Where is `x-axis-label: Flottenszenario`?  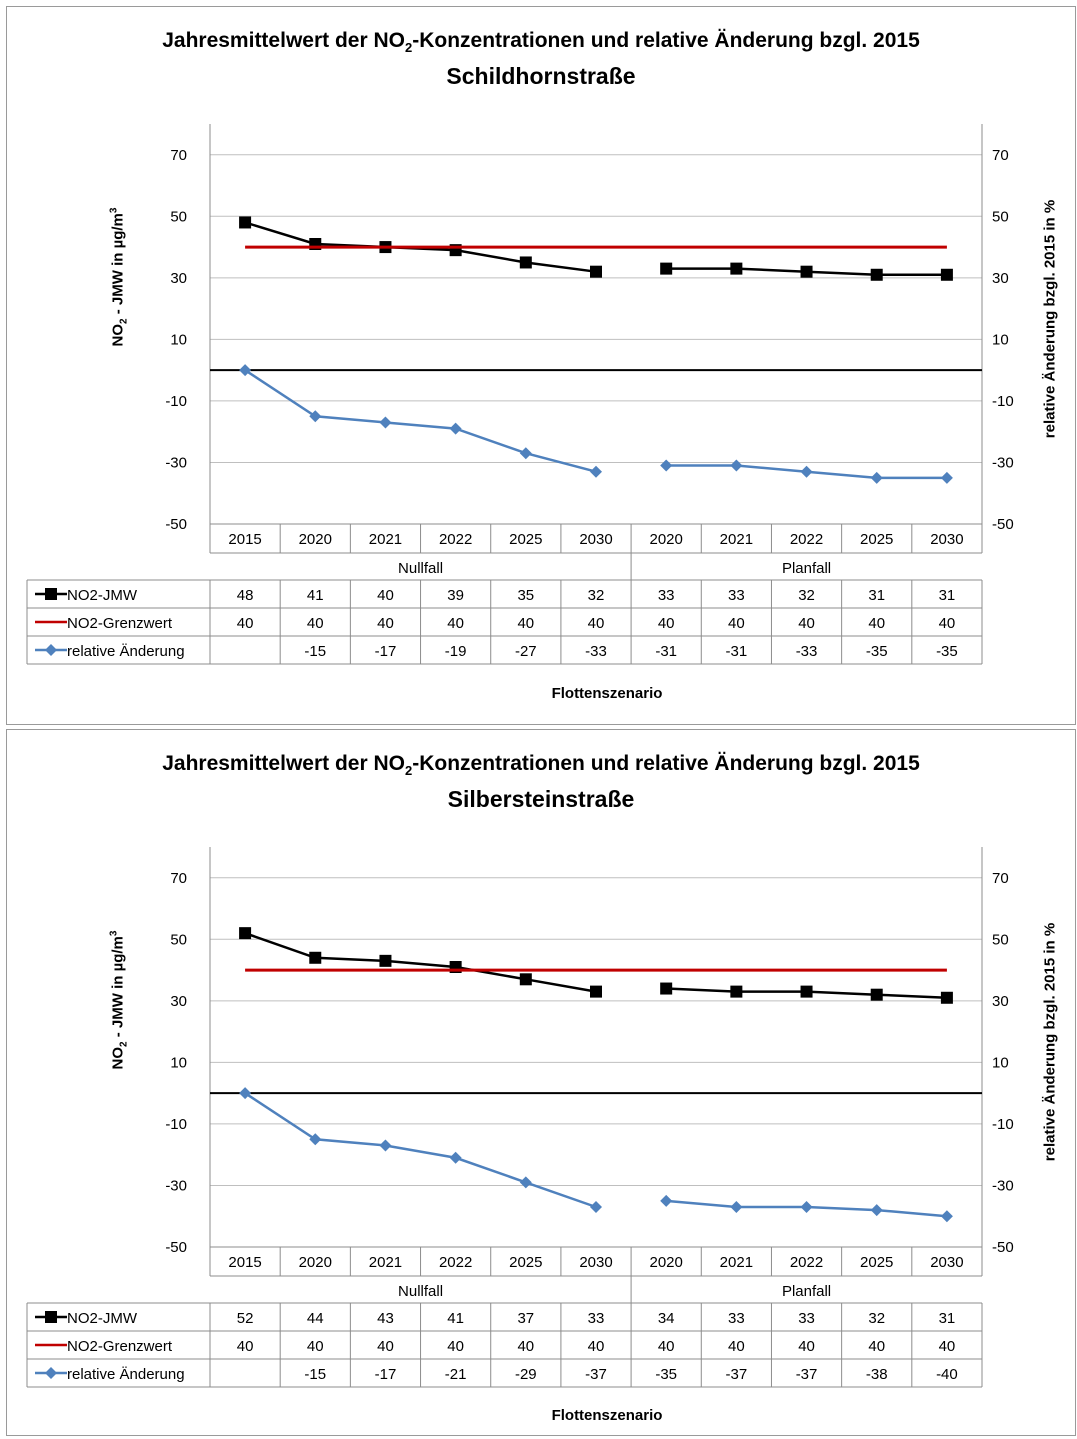
x-axis-label: Flottenszenario is located at coordinates (607, 693).